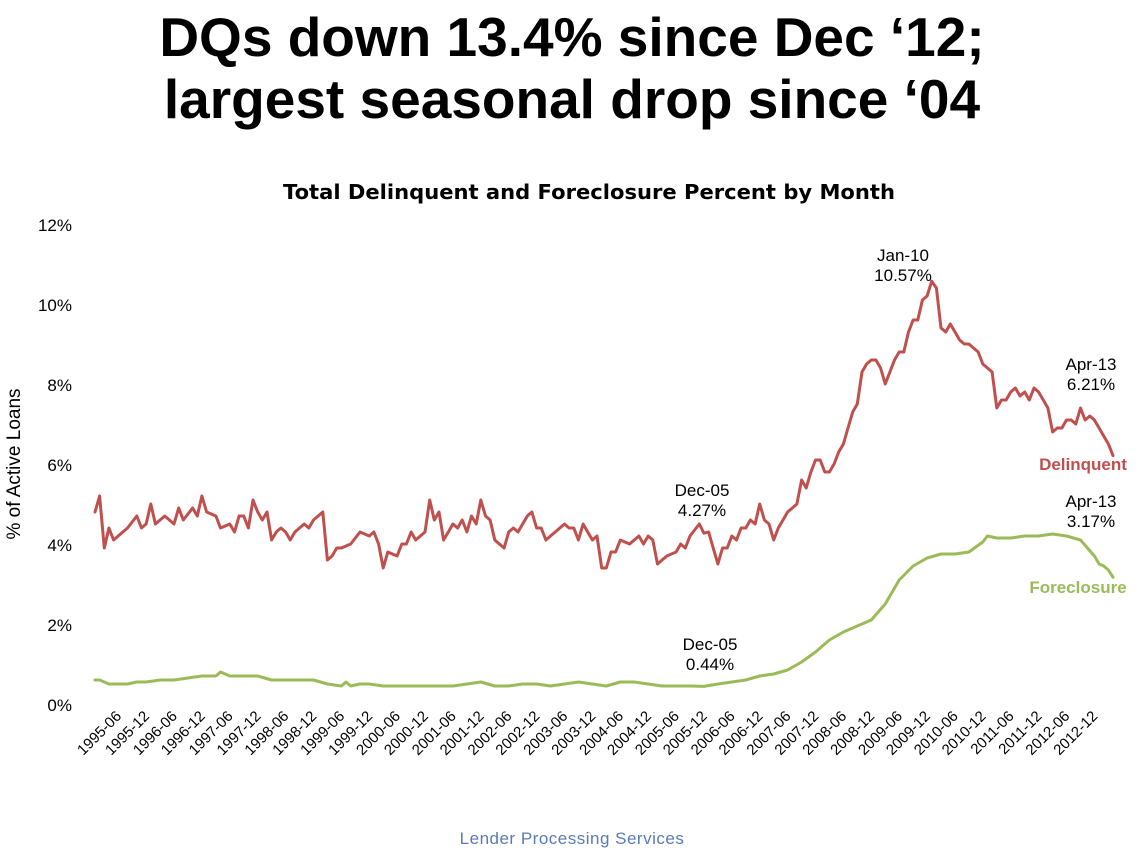 This screenshot has height=855, width=1144. What do you see at coordinates (59, 465) in the screenshot?
I see `y-tick-label: 6%` at bounding box center [59, 465].